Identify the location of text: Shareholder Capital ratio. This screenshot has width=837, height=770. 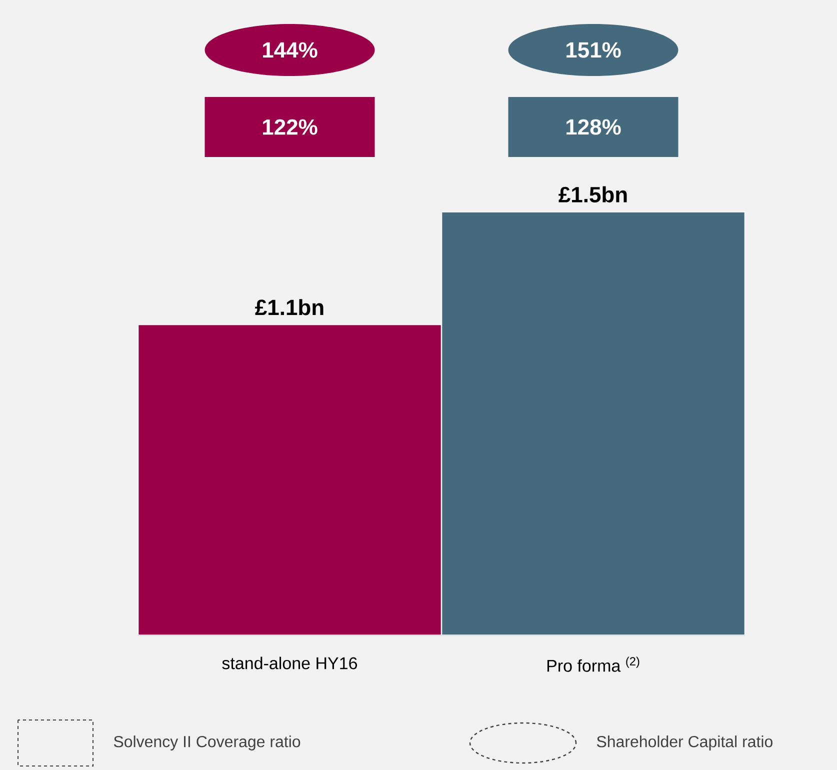
(684, 743).